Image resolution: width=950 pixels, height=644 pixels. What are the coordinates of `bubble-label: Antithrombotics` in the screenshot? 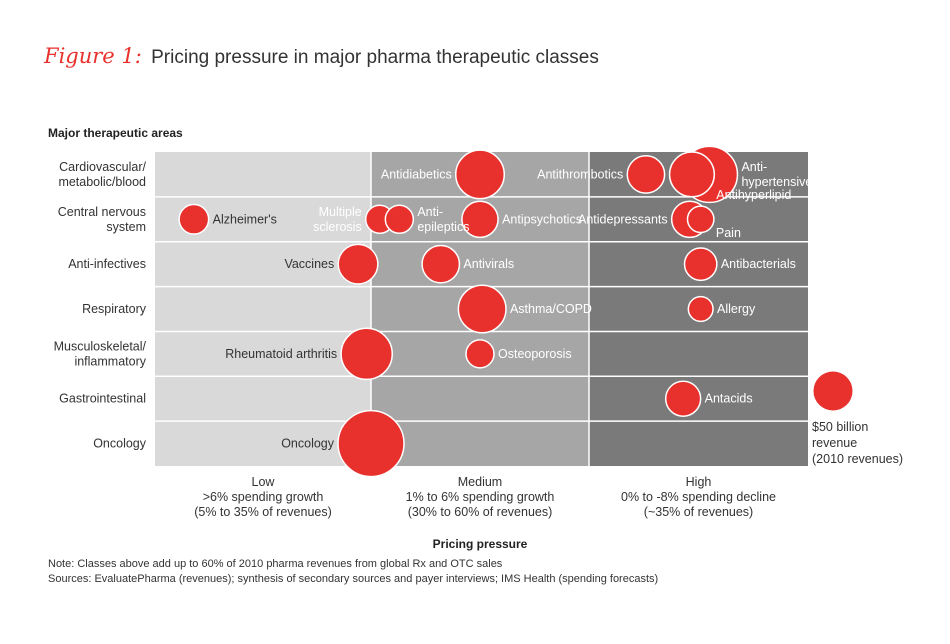 It's located at (580, 174).